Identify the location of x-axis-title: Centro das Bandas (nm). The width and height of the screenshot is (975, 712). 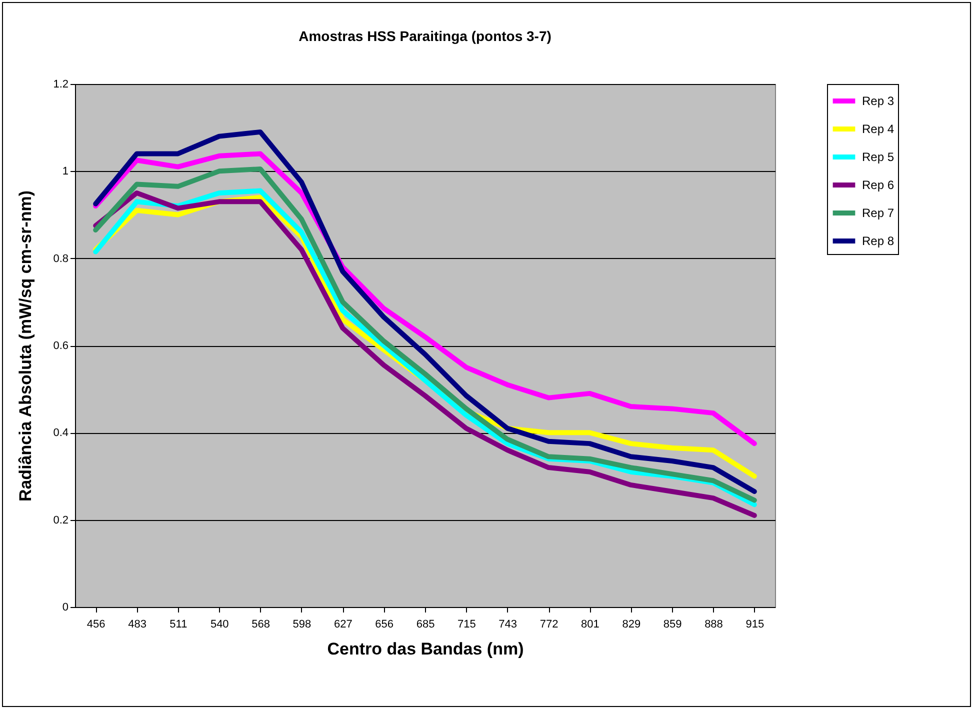
(425, 649).